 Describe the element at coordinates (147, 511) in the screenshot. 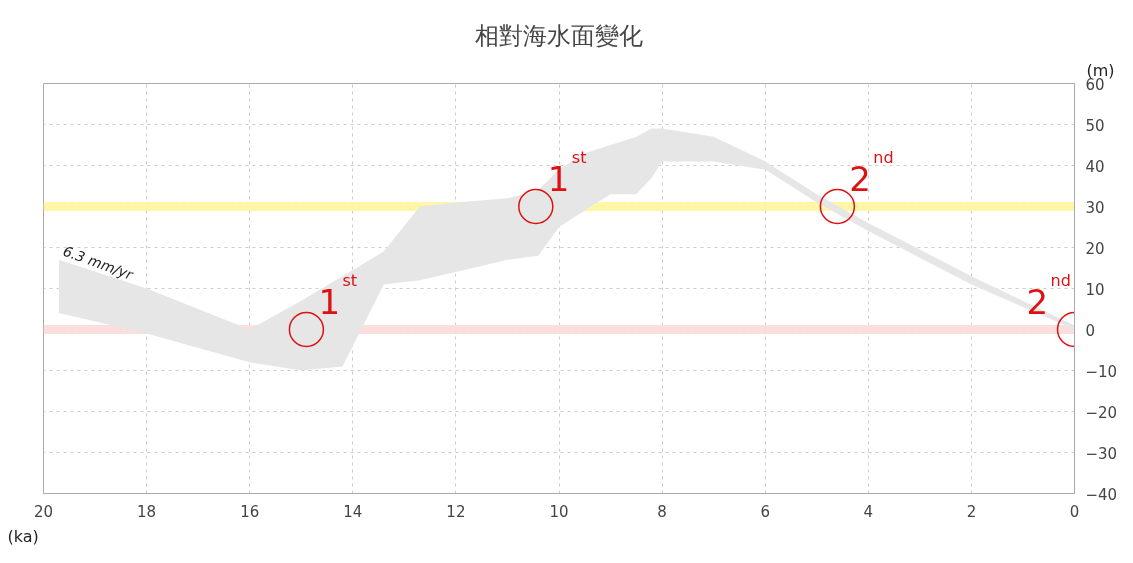

I see `x-tick-label: 18` at that location.